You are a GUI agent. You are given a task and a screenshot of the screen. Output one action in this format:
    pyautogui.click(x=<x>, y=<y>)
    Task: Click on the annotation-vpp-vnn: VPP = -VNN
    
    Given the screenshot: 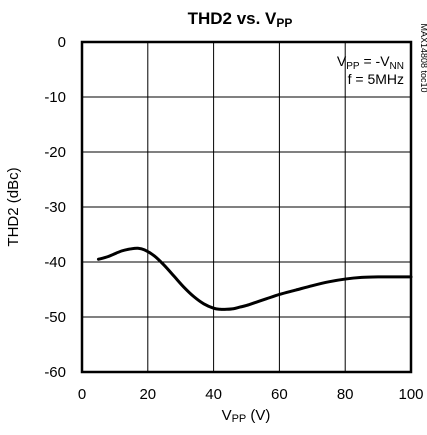 What is the action you would take?
    pyautogui.click(x=370, y=62)
    